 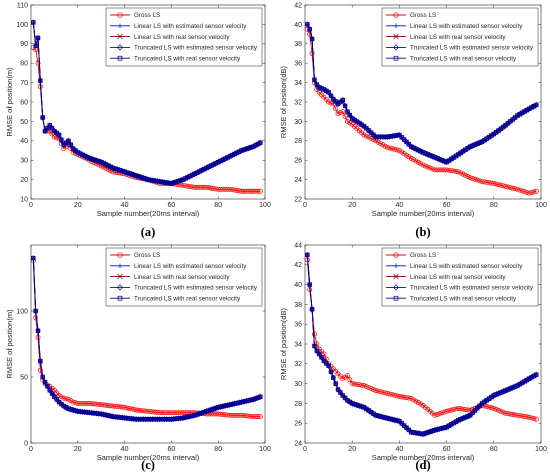 What do you see at coordinates (541, 205) in the screenshot?
I see `x-tick-label: 100` at bounding box center [541, 205].